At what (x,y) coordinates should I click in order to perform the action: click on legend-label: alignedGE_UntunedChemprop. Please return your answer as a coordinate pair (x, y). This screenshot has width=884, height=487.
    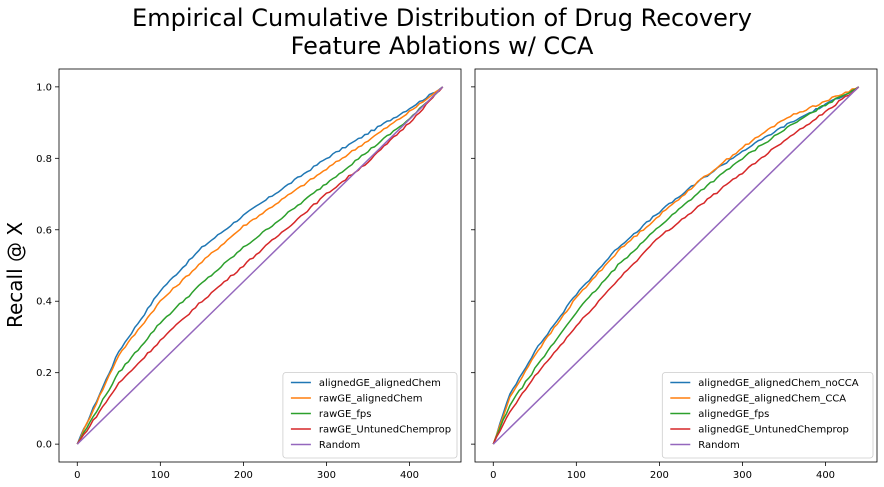
    Looking at the image, I should click on (773, 430).